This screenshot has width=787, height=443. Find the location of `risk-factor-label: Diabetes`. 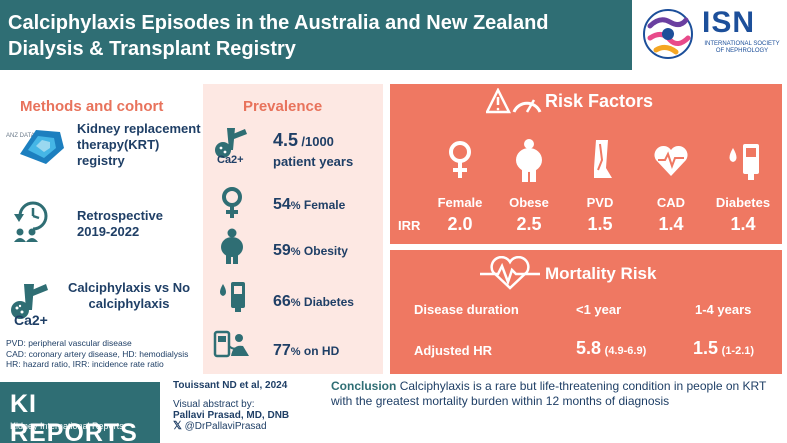

risk-factor-label: Diabetes is located at coordinates (743, 202).